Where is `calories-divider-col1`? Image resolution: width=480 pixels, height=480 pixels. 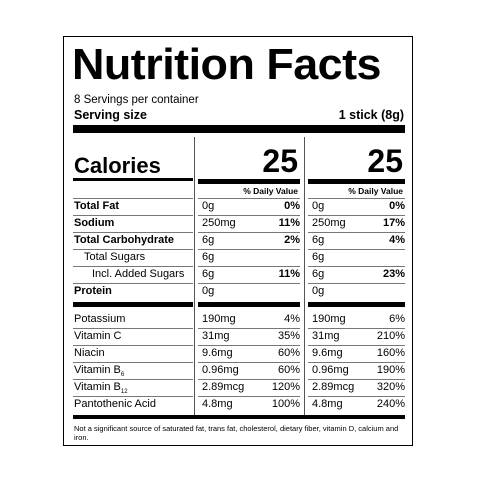
calories-divider-col1 is located at coordinates (249, 181).